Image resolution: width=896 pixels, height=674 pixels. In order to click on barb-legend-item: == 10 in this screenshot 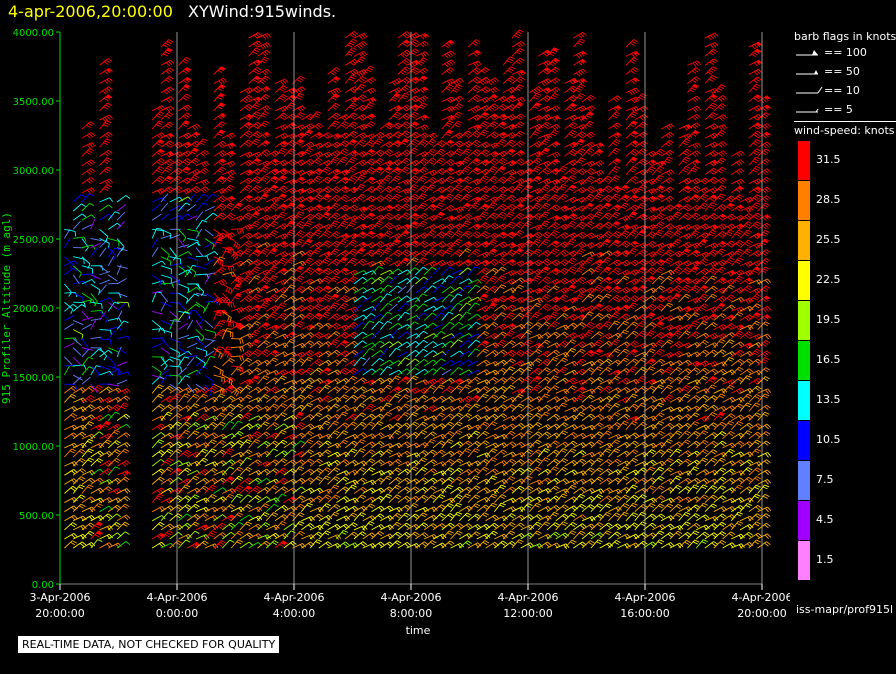, I will do `click(845, 90)`.